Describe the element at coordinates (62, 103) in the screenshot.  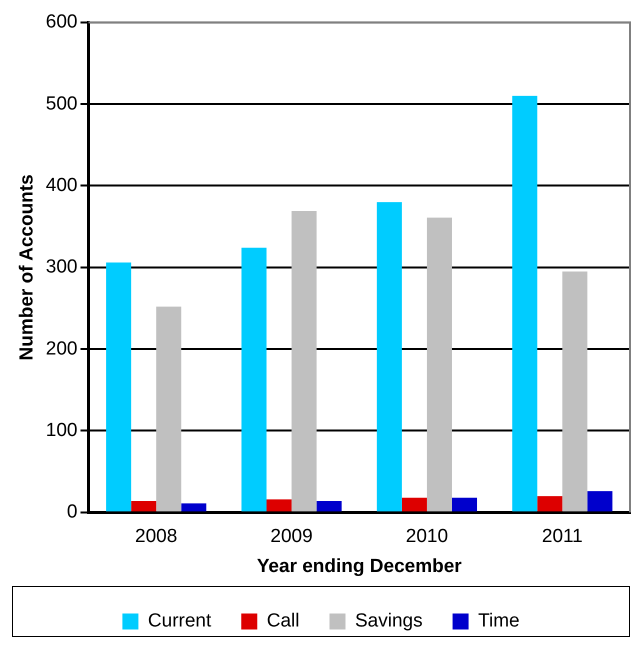
I see `y-tick-label: 500` at that location.